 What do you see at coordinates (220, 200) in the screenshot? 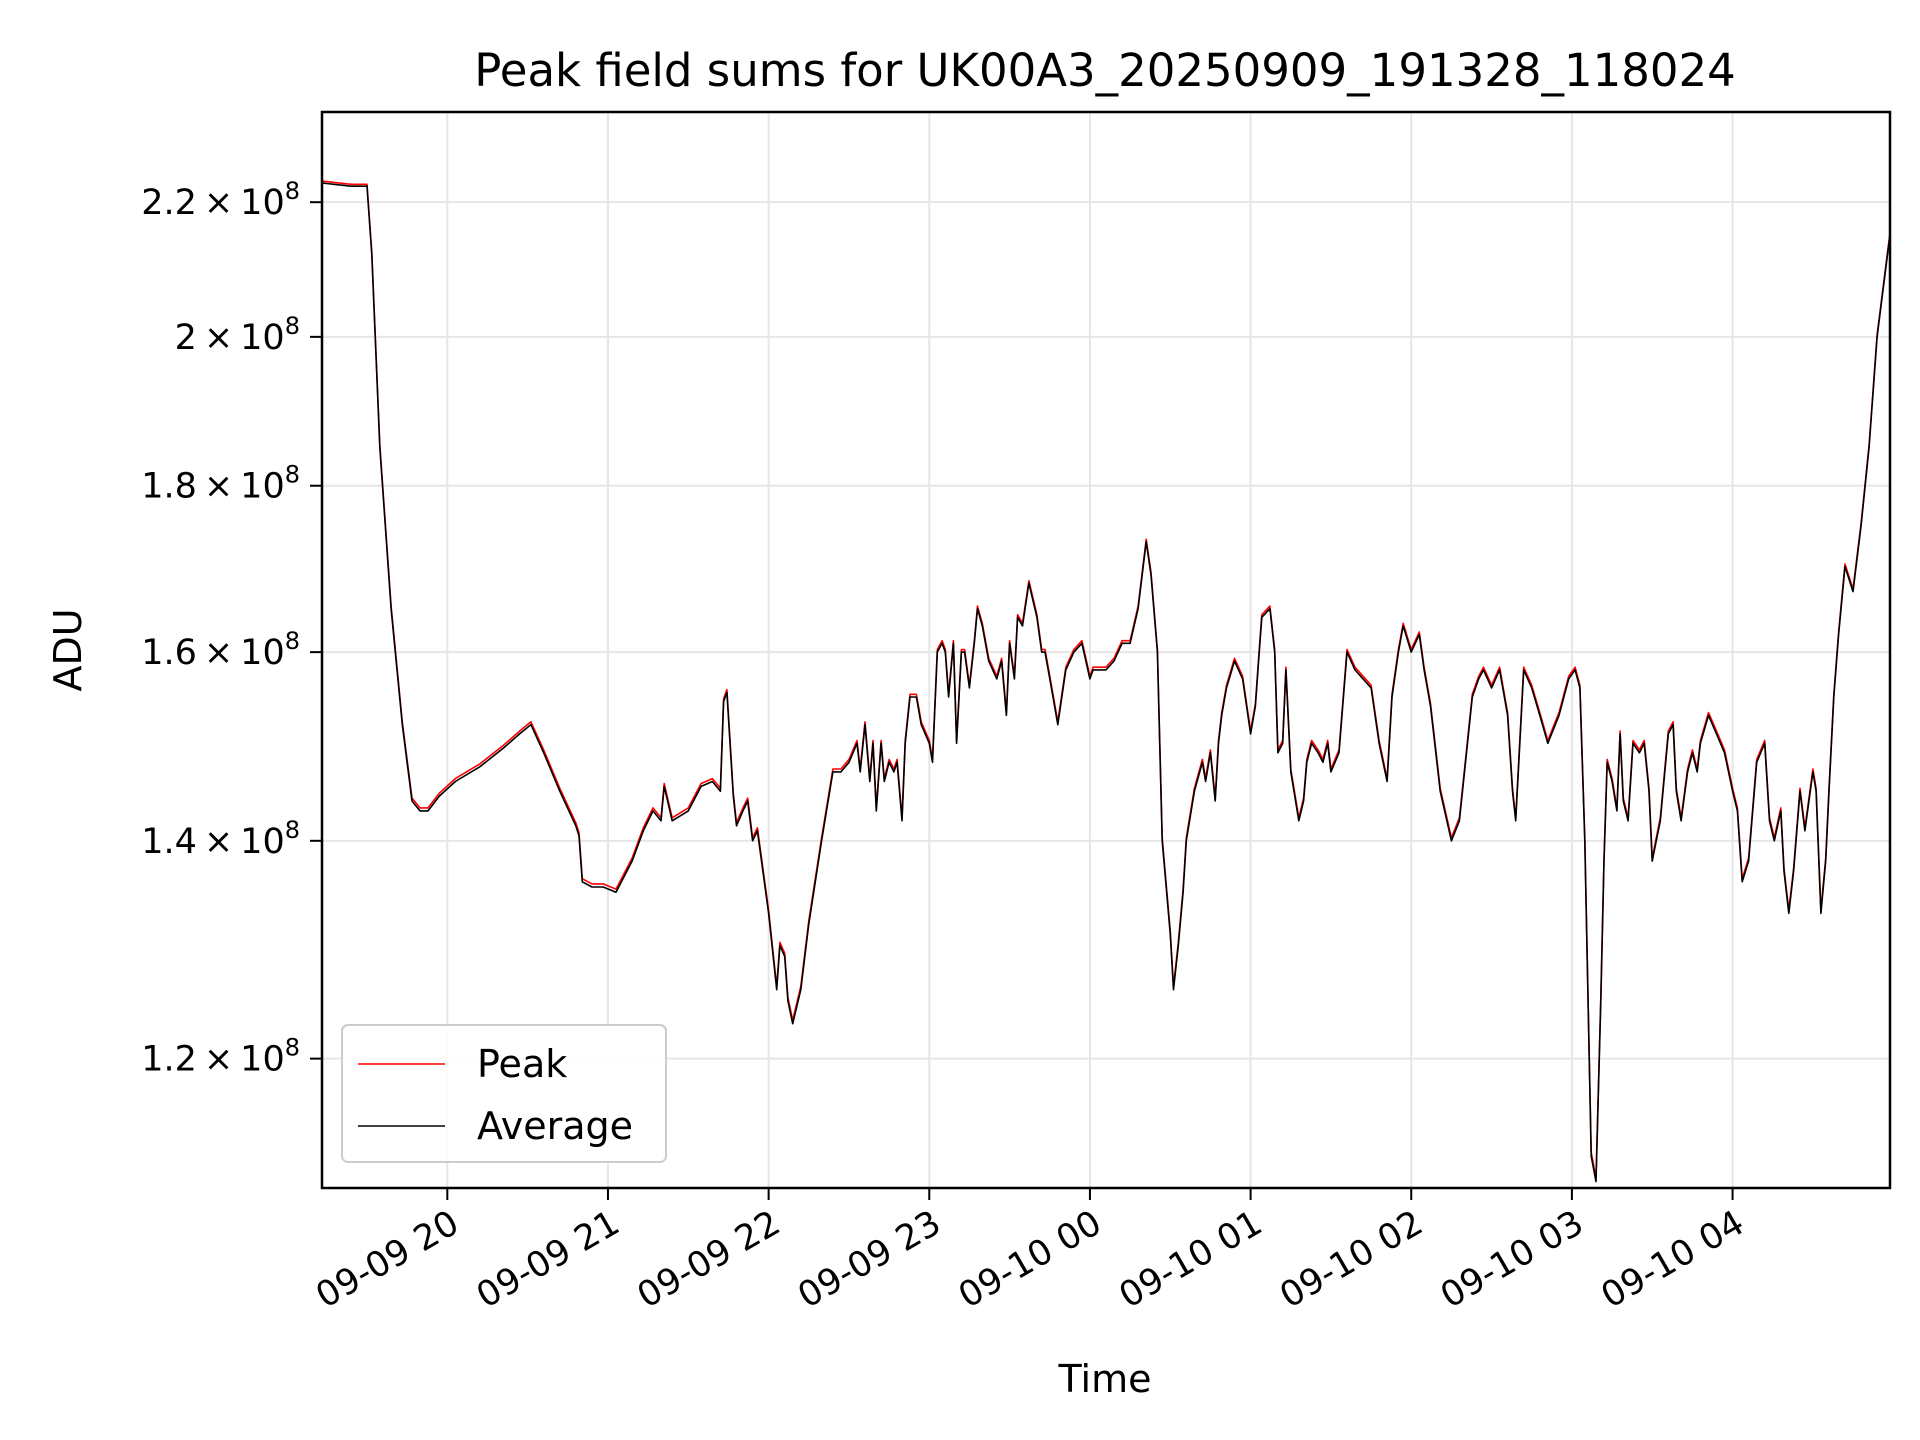
I see `y-tick-label: 2.2 × 108` at bounding box center [220, 200].